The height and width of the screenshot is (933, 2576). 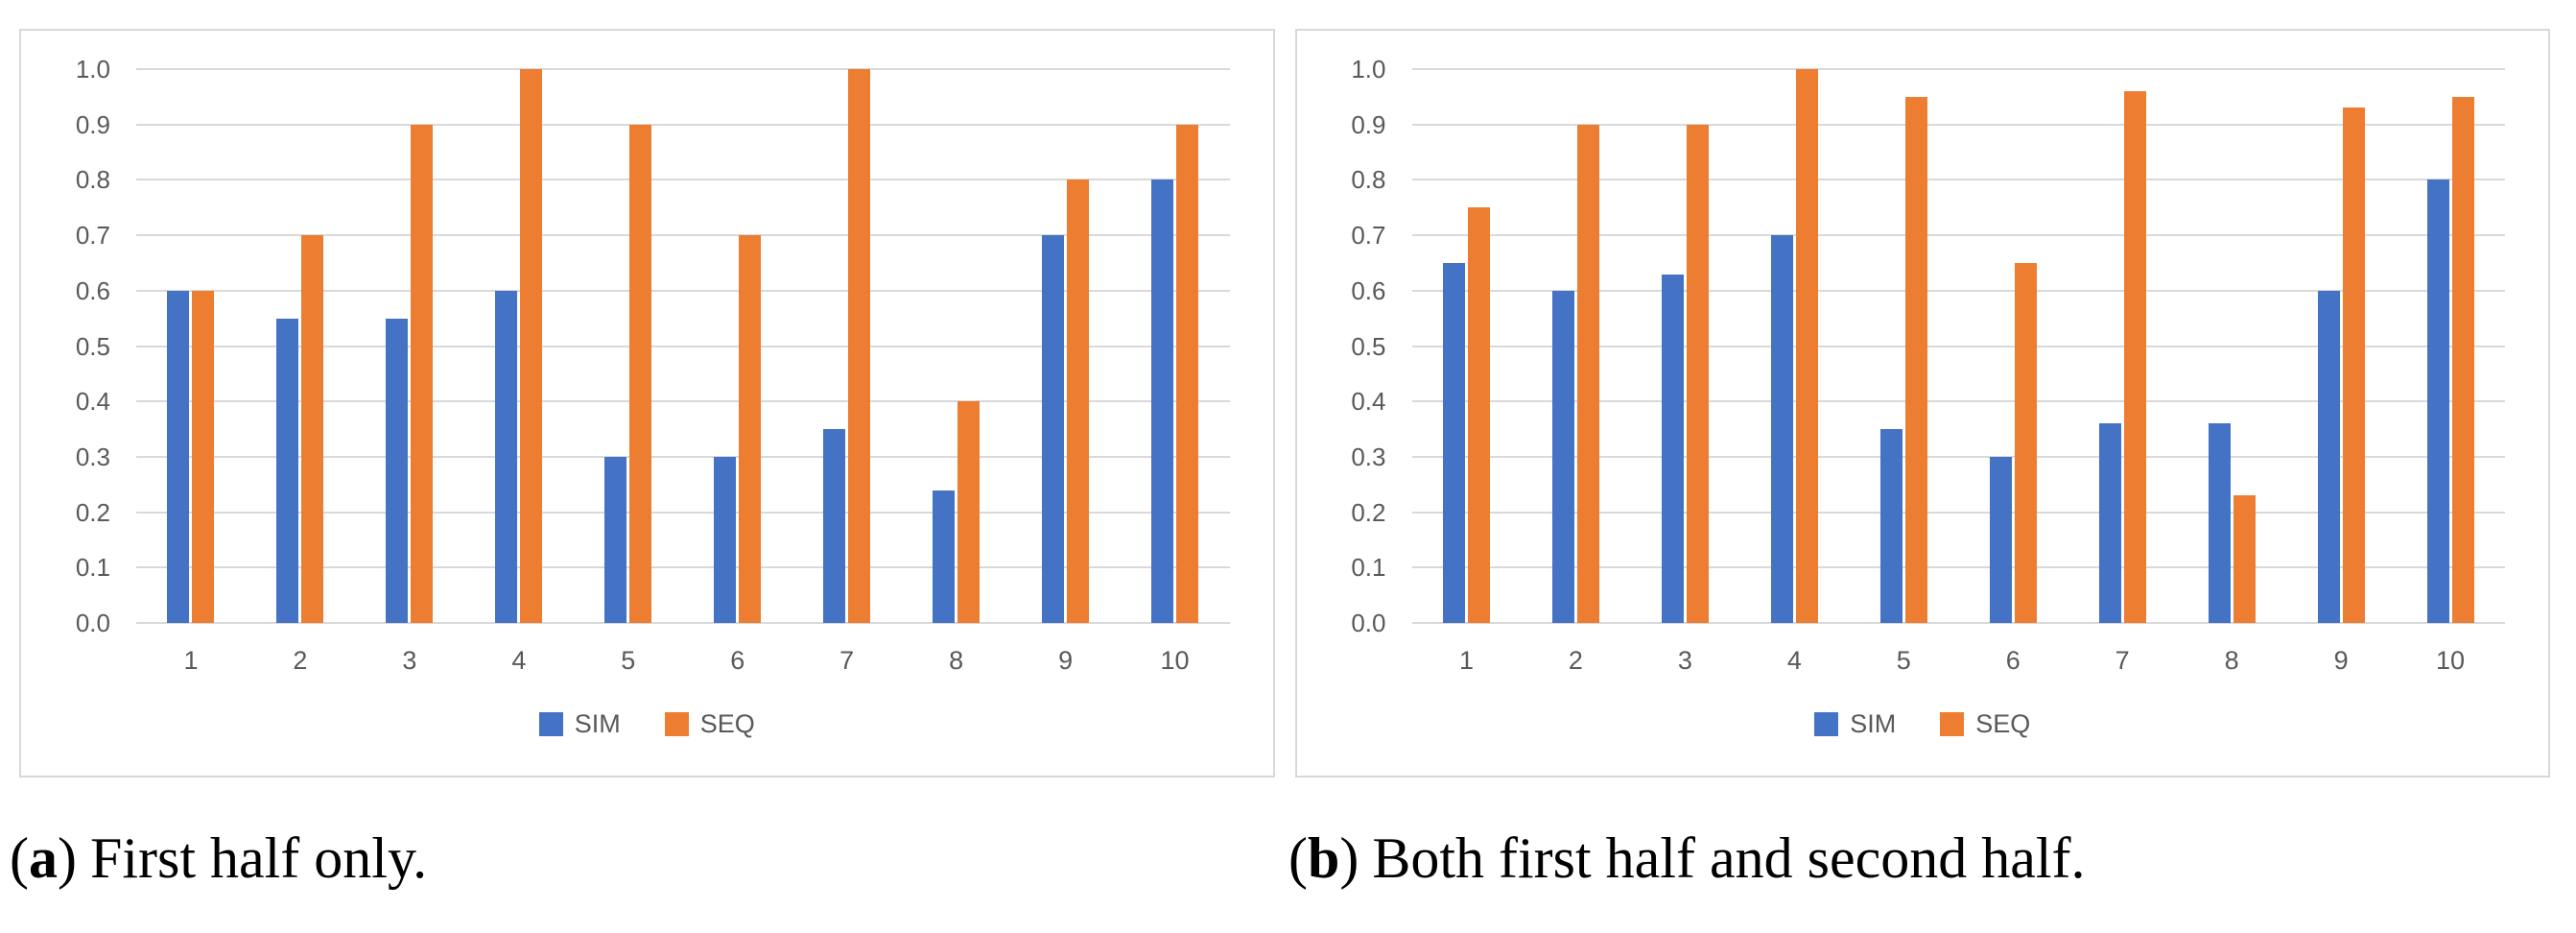 I want to click on caption-a: (a) First half only., so click(x=649, y=858).